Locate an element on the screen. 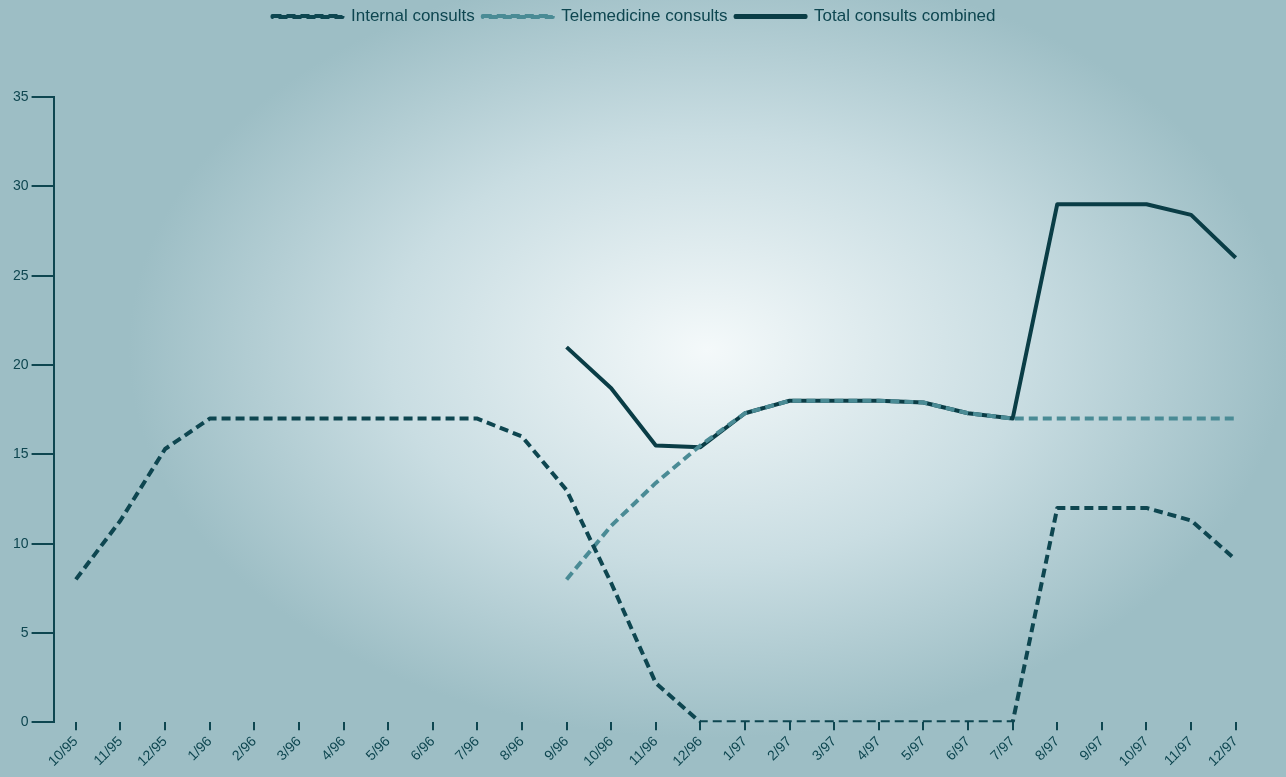 The height and width of the screenshot is (777, 1286). legend-label: Total consults combined is located at coordinates (905, 16).